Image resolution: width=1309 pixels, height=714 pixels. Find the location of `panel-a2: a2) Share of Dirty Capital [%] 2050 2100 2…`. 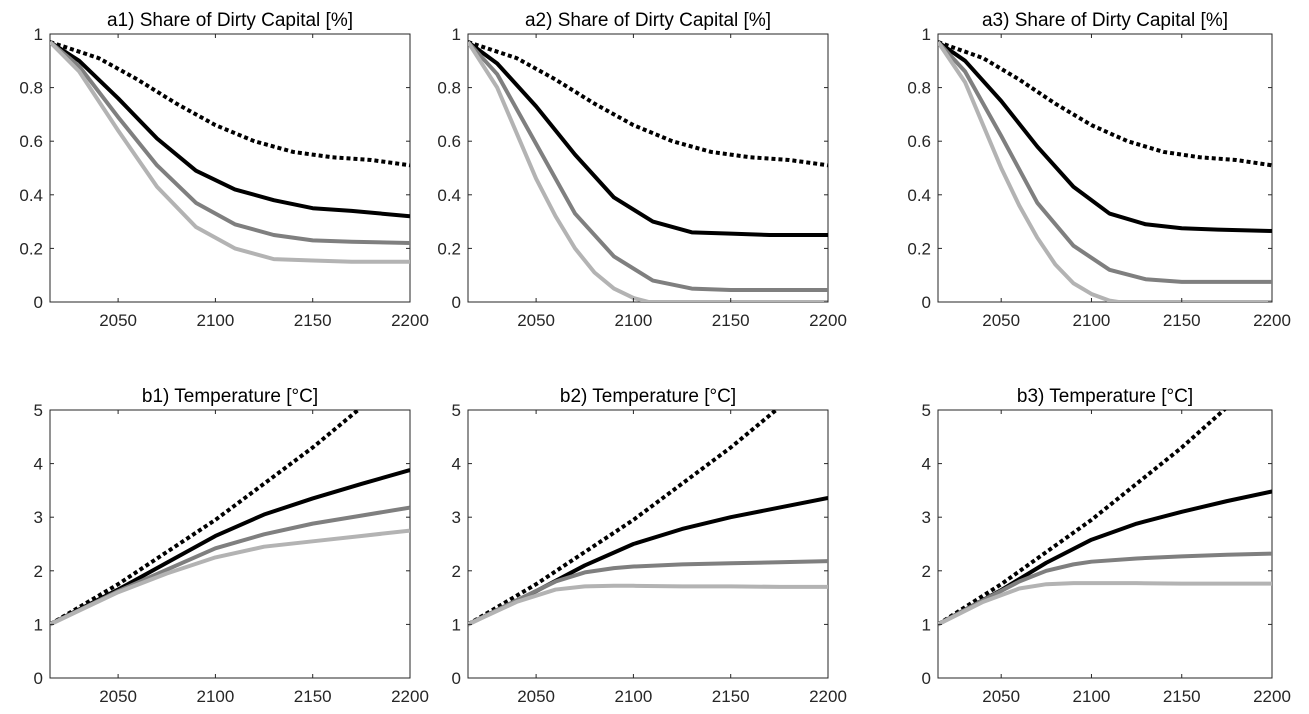

panel-a2: a2) Share of Dirty Capital [%] 2050 2100 2… is located at coordinates (642, 170).